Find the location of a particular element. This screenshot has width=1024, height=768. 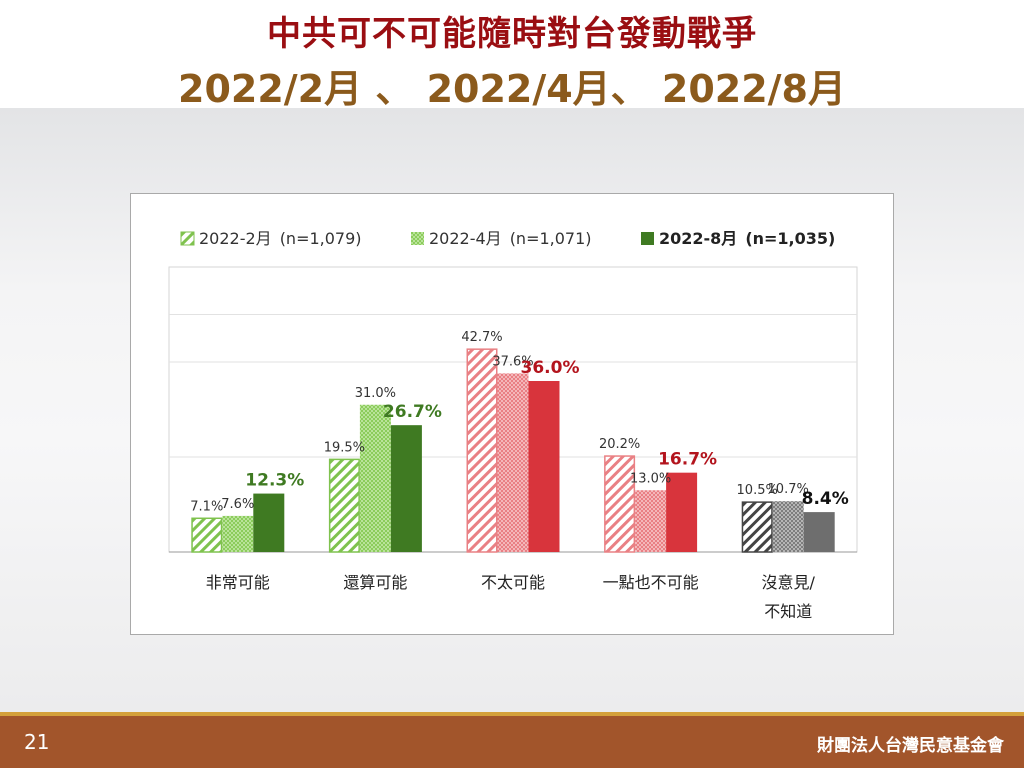

value-label-apr-1: 31.0% is located at coordinates (375, 393).